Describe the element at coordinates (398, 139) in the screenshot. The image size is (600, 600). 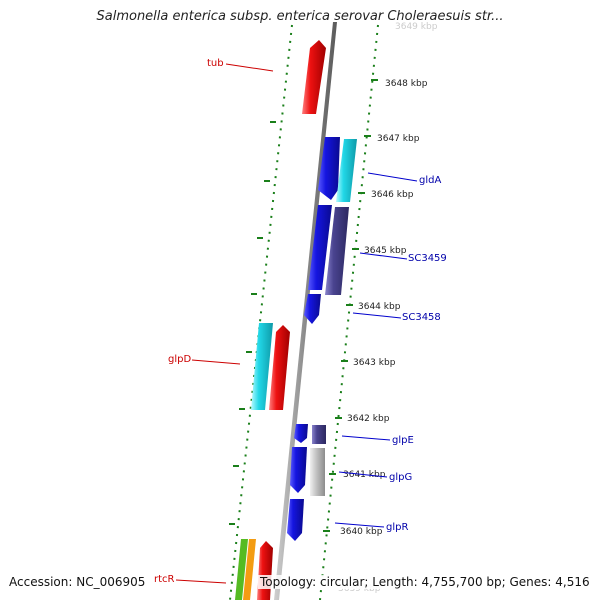
I see `tick-label-3647: 3647 kbp` at that location.